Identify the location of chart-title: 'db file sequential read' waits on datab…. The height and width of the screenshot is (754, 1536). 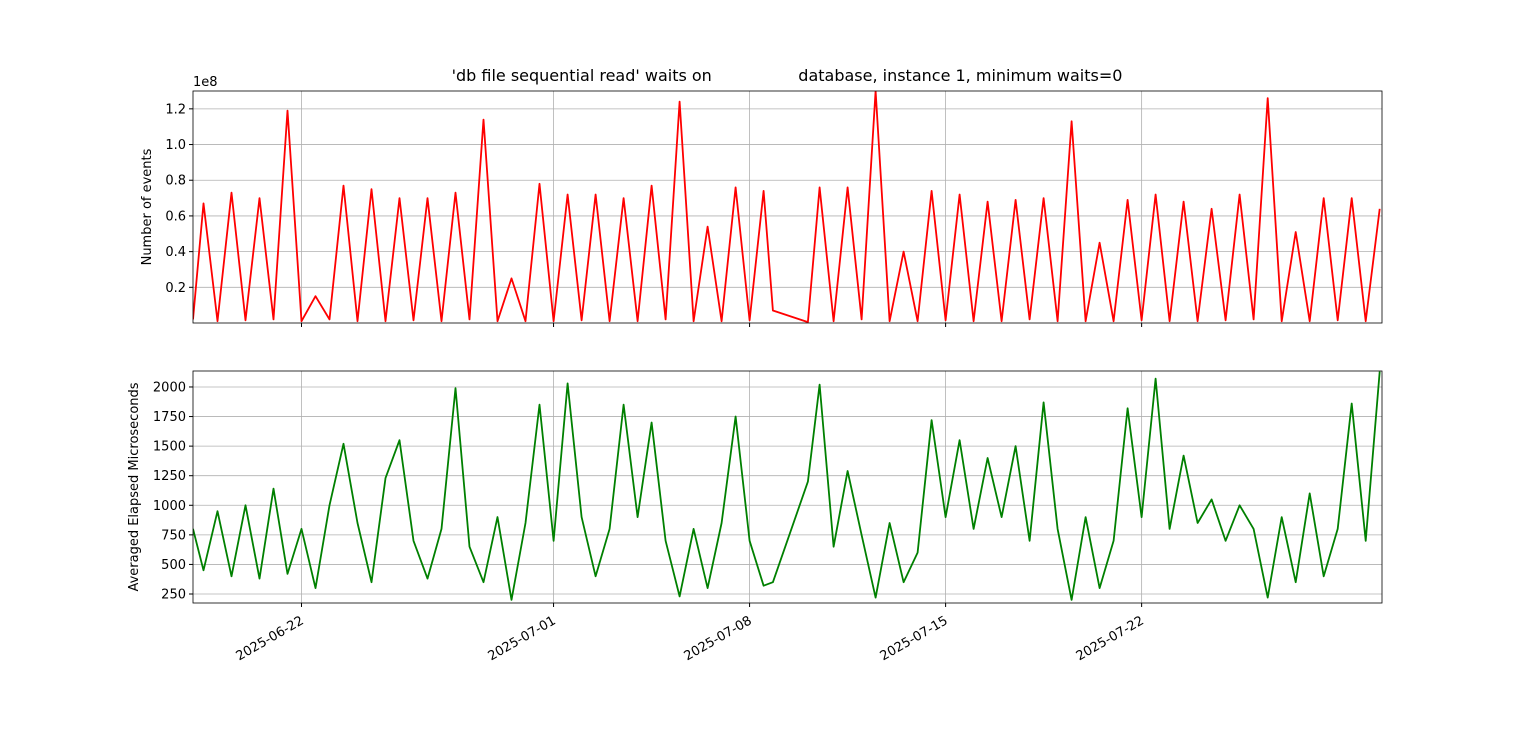
(787, 75).